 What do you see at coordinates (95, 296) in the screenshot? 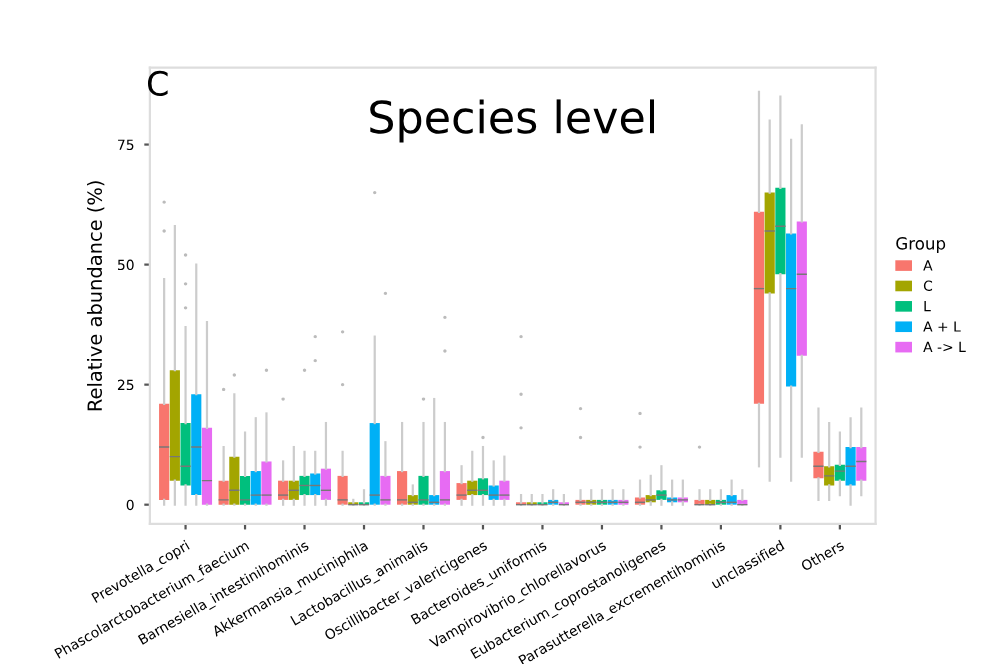
I see `y-axis-title: Relative abundance (%)` at bounding box center [95, 296].